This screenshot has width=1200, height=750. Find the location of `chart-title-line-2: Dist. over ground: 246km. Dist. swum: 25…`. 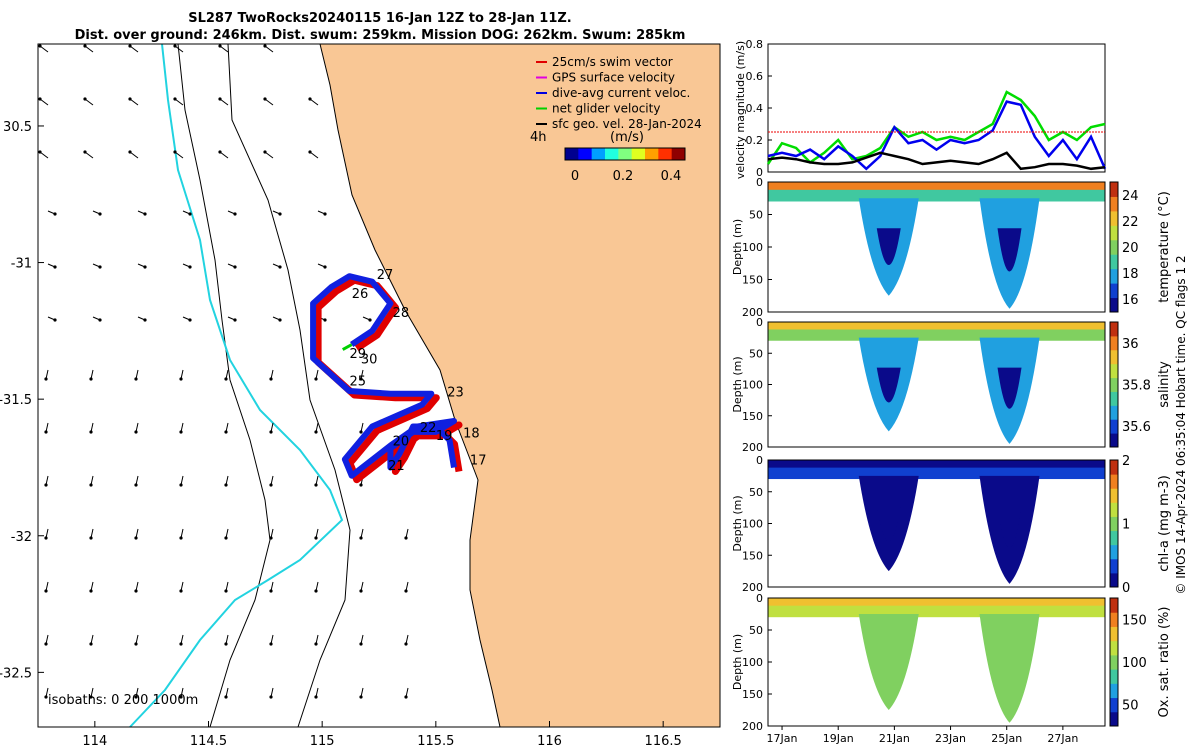

chart-title-line-2: Dist. over ground: 246km. Dist. swum: 25… is located at coordinates (380, 35).